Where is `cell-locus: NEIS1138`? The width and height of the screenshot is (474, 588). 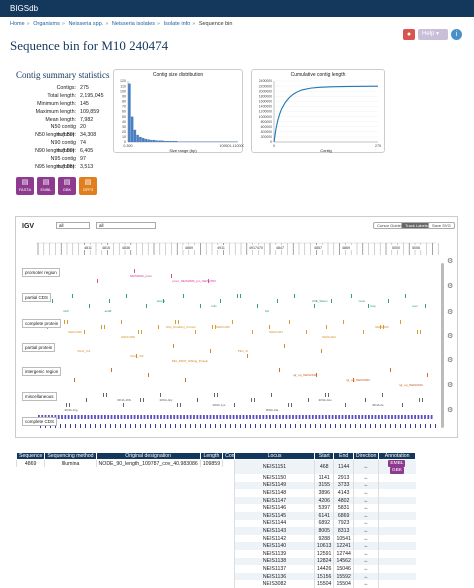
cell-locus: NEIS1138 is located at coordinates (274, 561).